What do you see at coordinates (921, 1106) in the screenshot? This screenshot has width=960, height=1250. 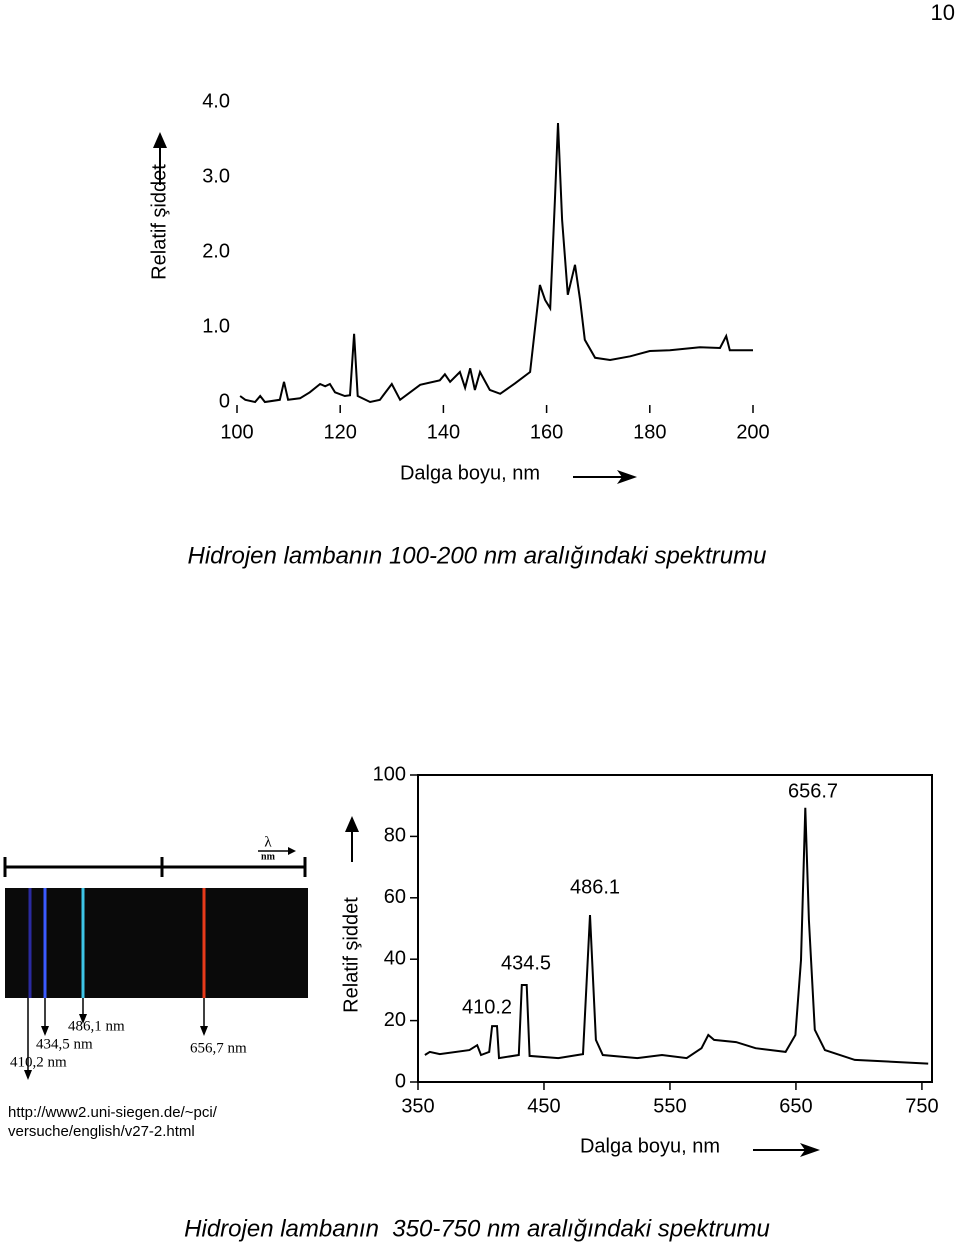 I see `x-tick-label: 750` at bounding box center [921, 1106].